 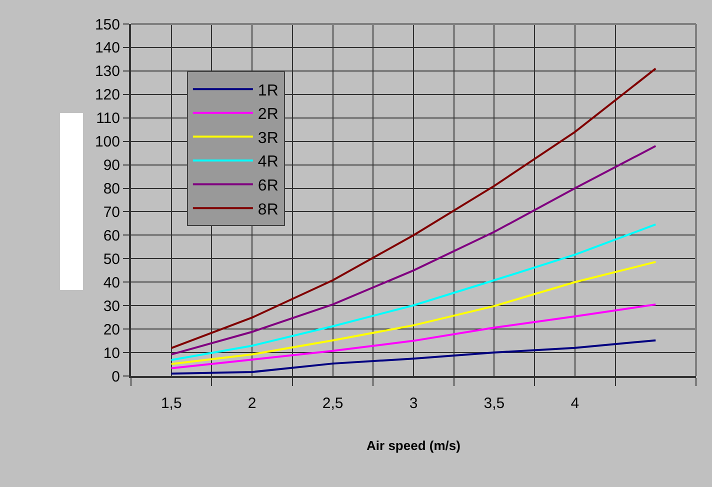 I want to click on y-tick-label: 110, so click(x=108, y=119).